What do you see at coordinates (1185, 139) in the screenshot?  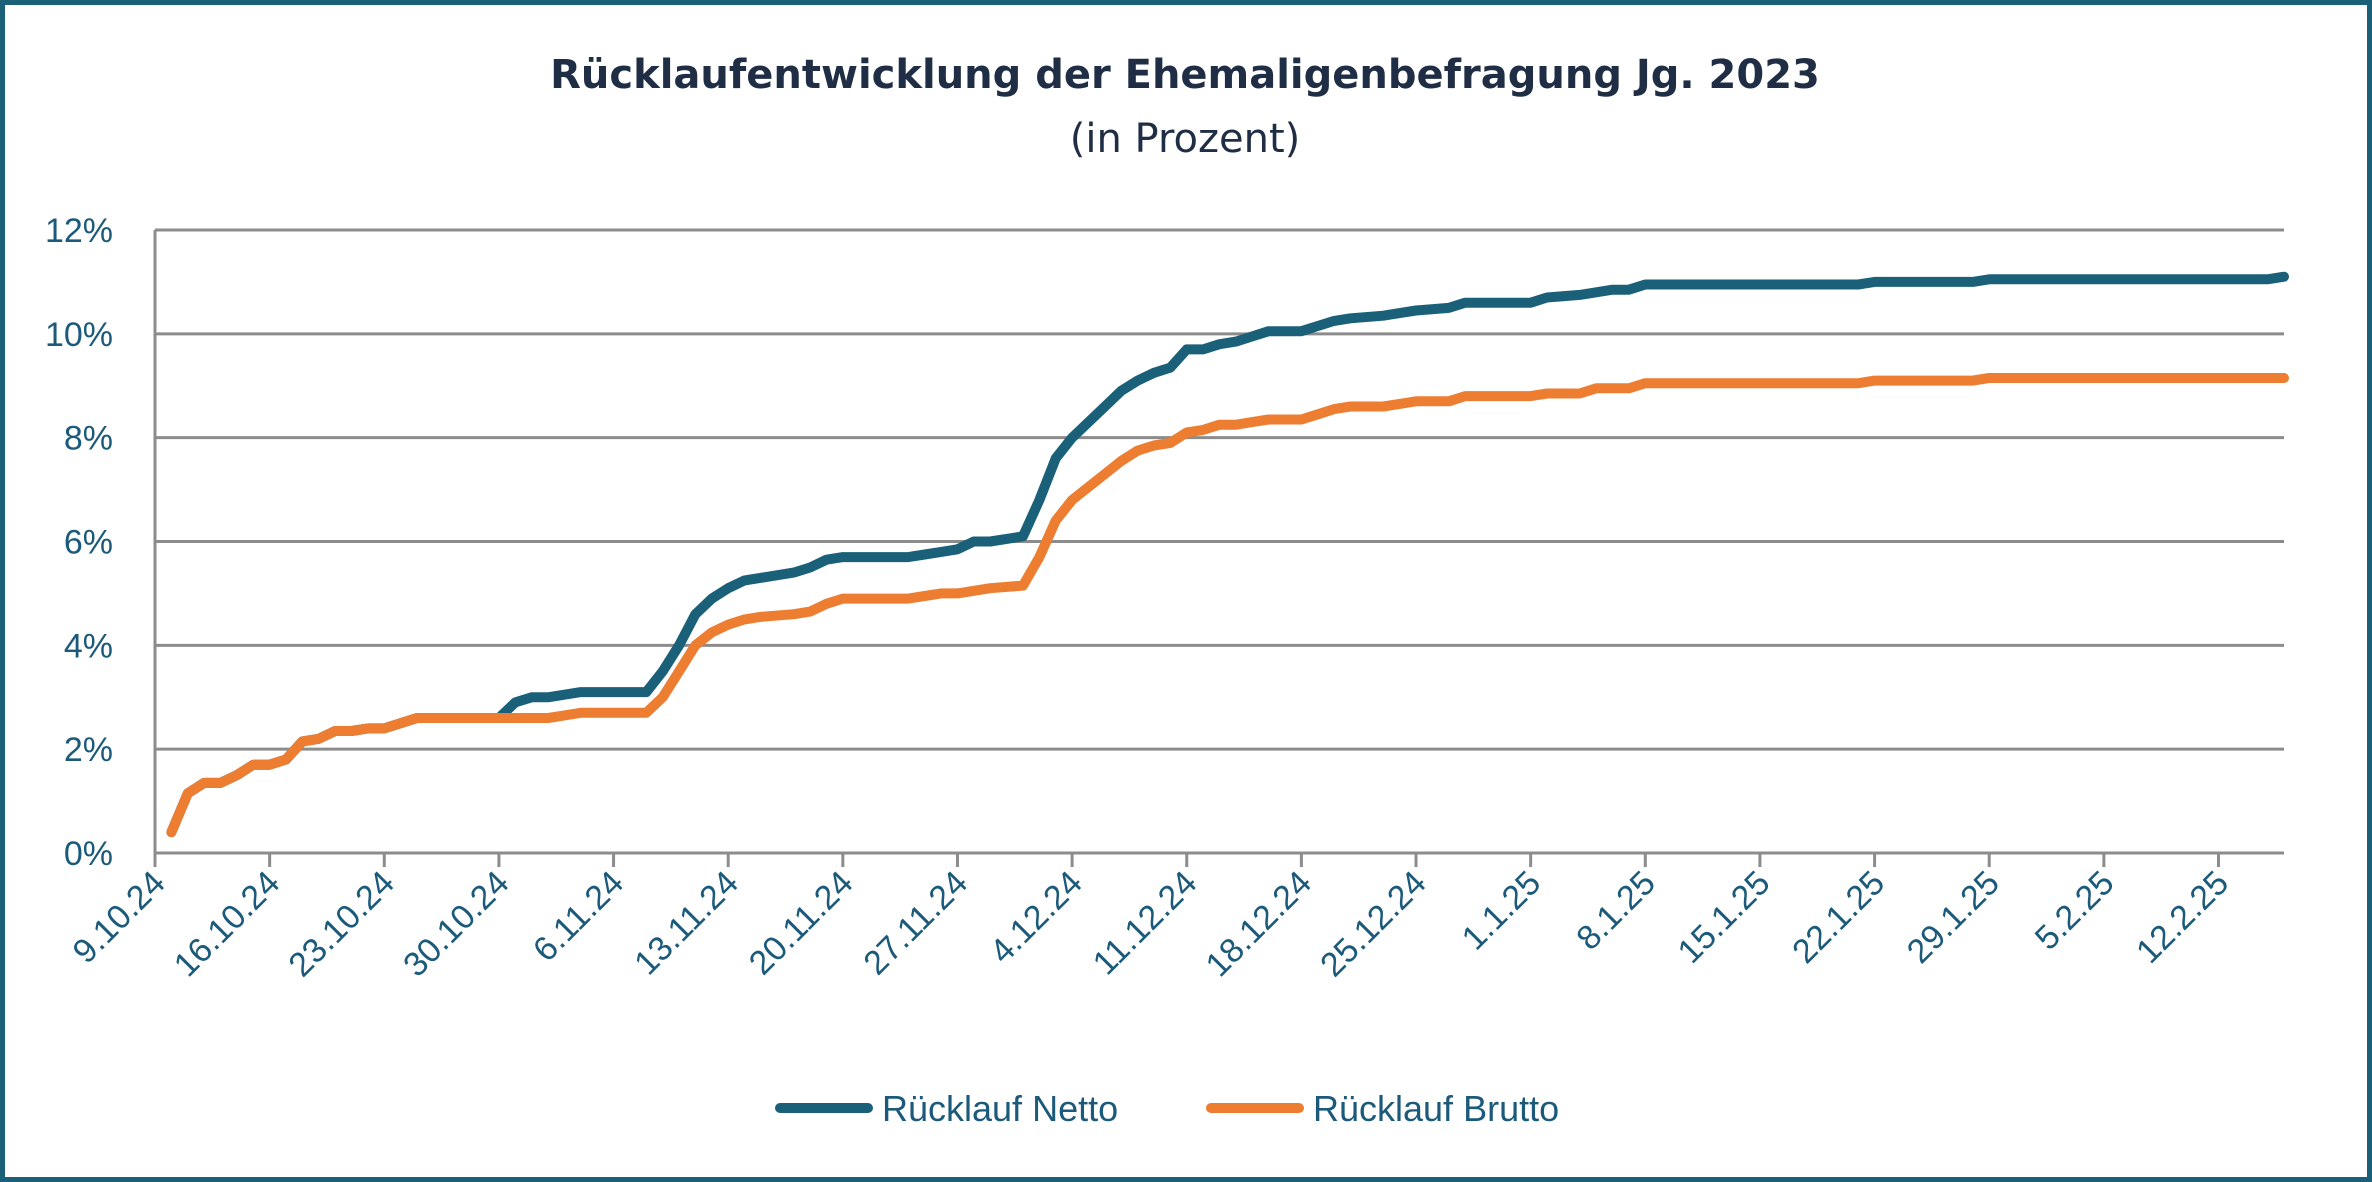 I see `chart-subtitle: (in Prozent)` at bounding box center [1185, 139].